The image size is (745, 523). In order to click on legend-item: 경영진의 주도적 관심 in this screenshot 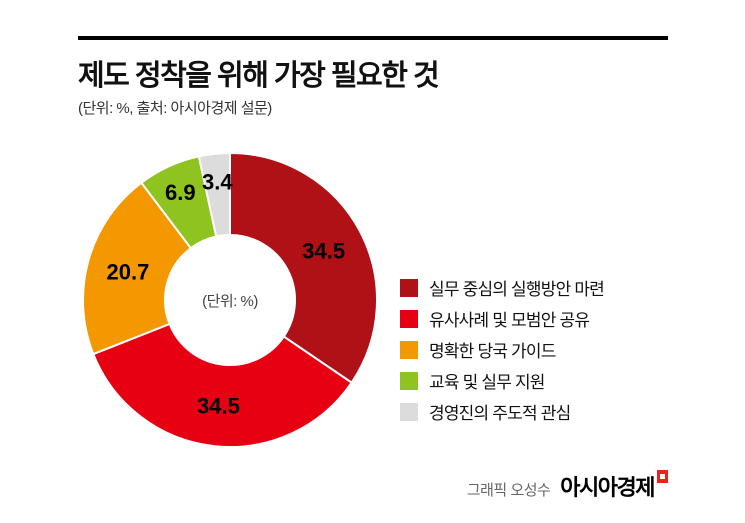, I will do `click(502, 411)`.